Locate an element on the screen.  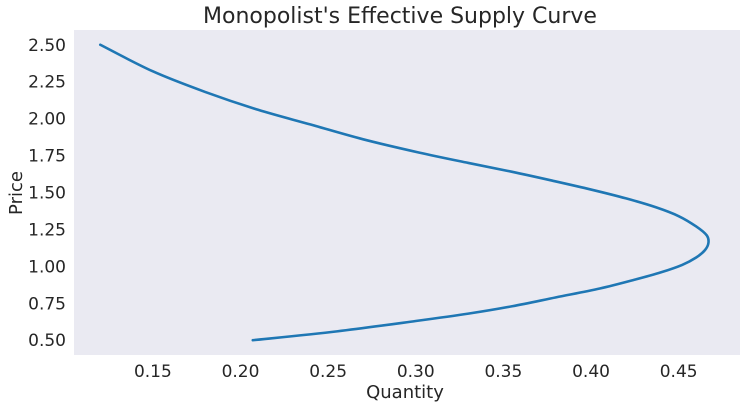
y-tick-label: 1.00 is located at coordinates (47, 267).